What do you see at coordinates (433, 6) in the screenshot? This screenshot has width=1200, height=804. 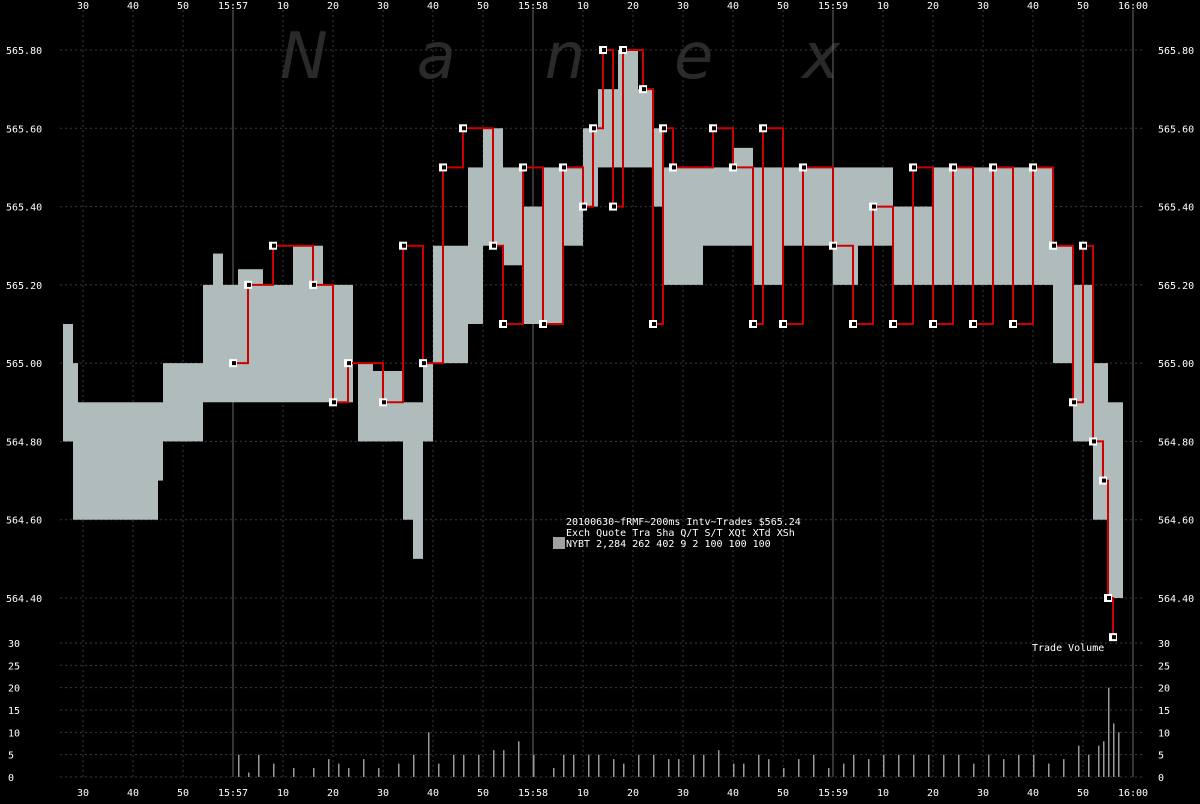 I see `x-tick-label-top-7: 40` at bounding box center [433, 6].